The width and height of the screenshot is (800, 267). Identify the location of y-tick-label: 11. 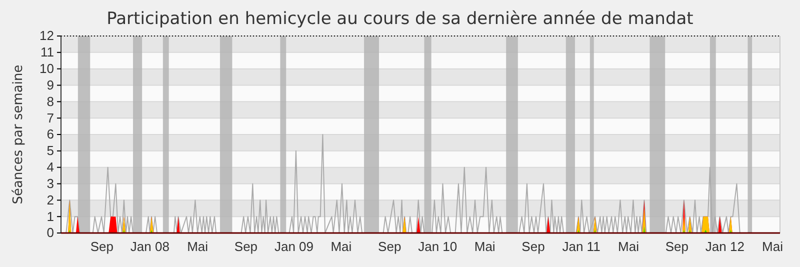
(47, 52).